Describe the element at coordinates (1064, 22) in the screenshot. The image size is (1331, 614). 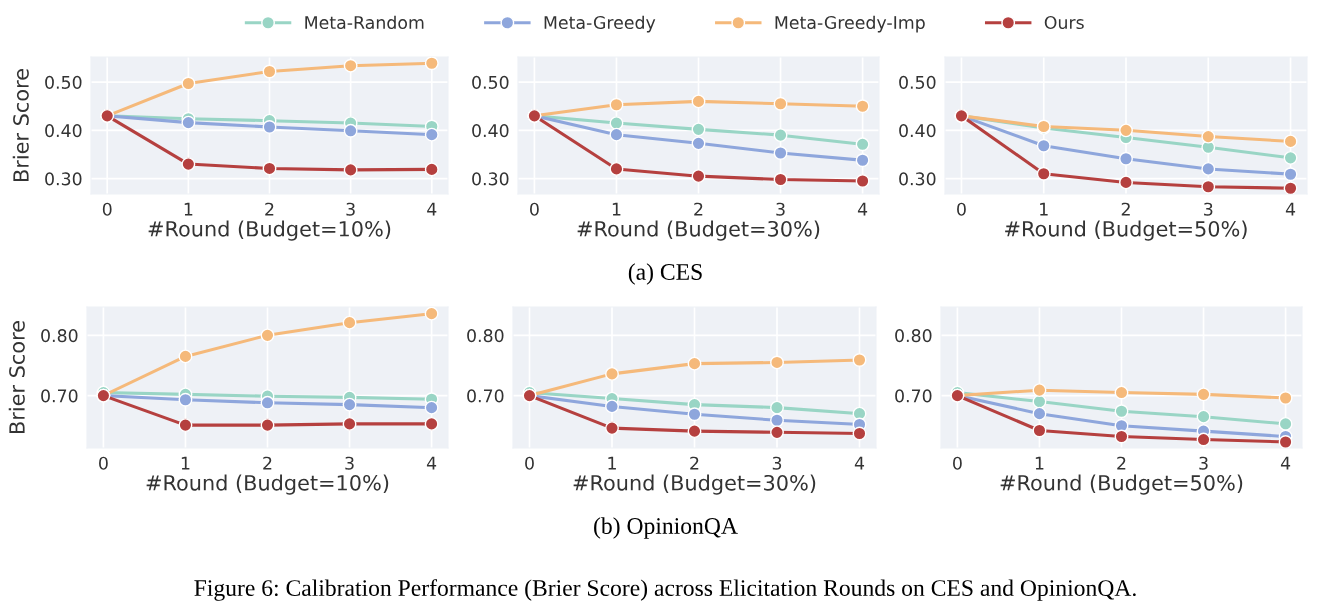
I see `legend-label: Ours` at that location.